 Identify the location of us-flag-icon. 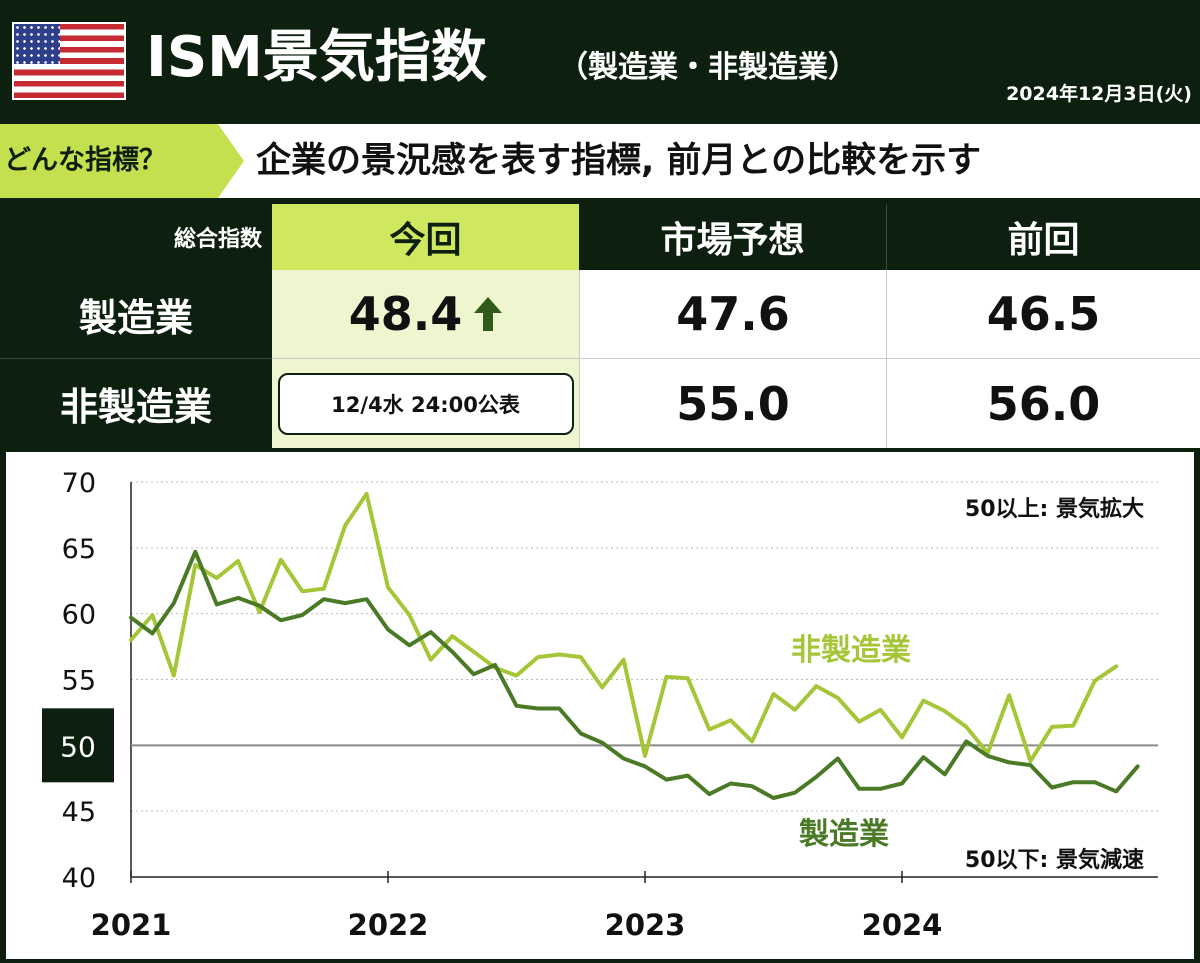
(69, 61).